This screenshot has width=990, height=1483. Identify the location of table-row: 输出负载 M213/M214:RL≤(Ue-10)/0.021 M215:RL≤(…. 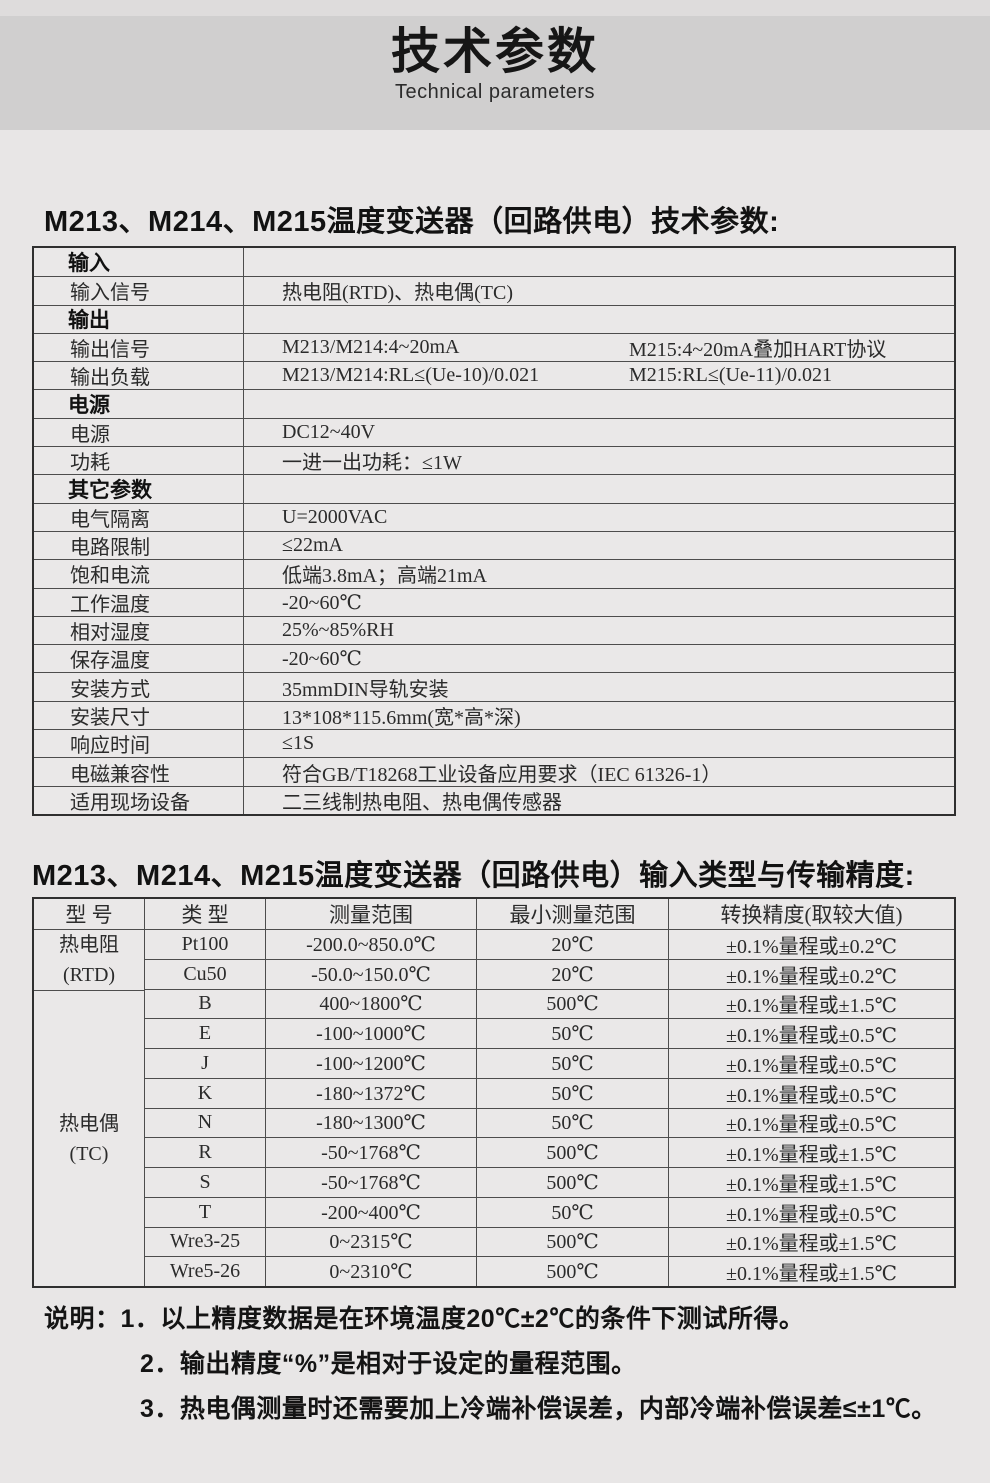
(494, 375).